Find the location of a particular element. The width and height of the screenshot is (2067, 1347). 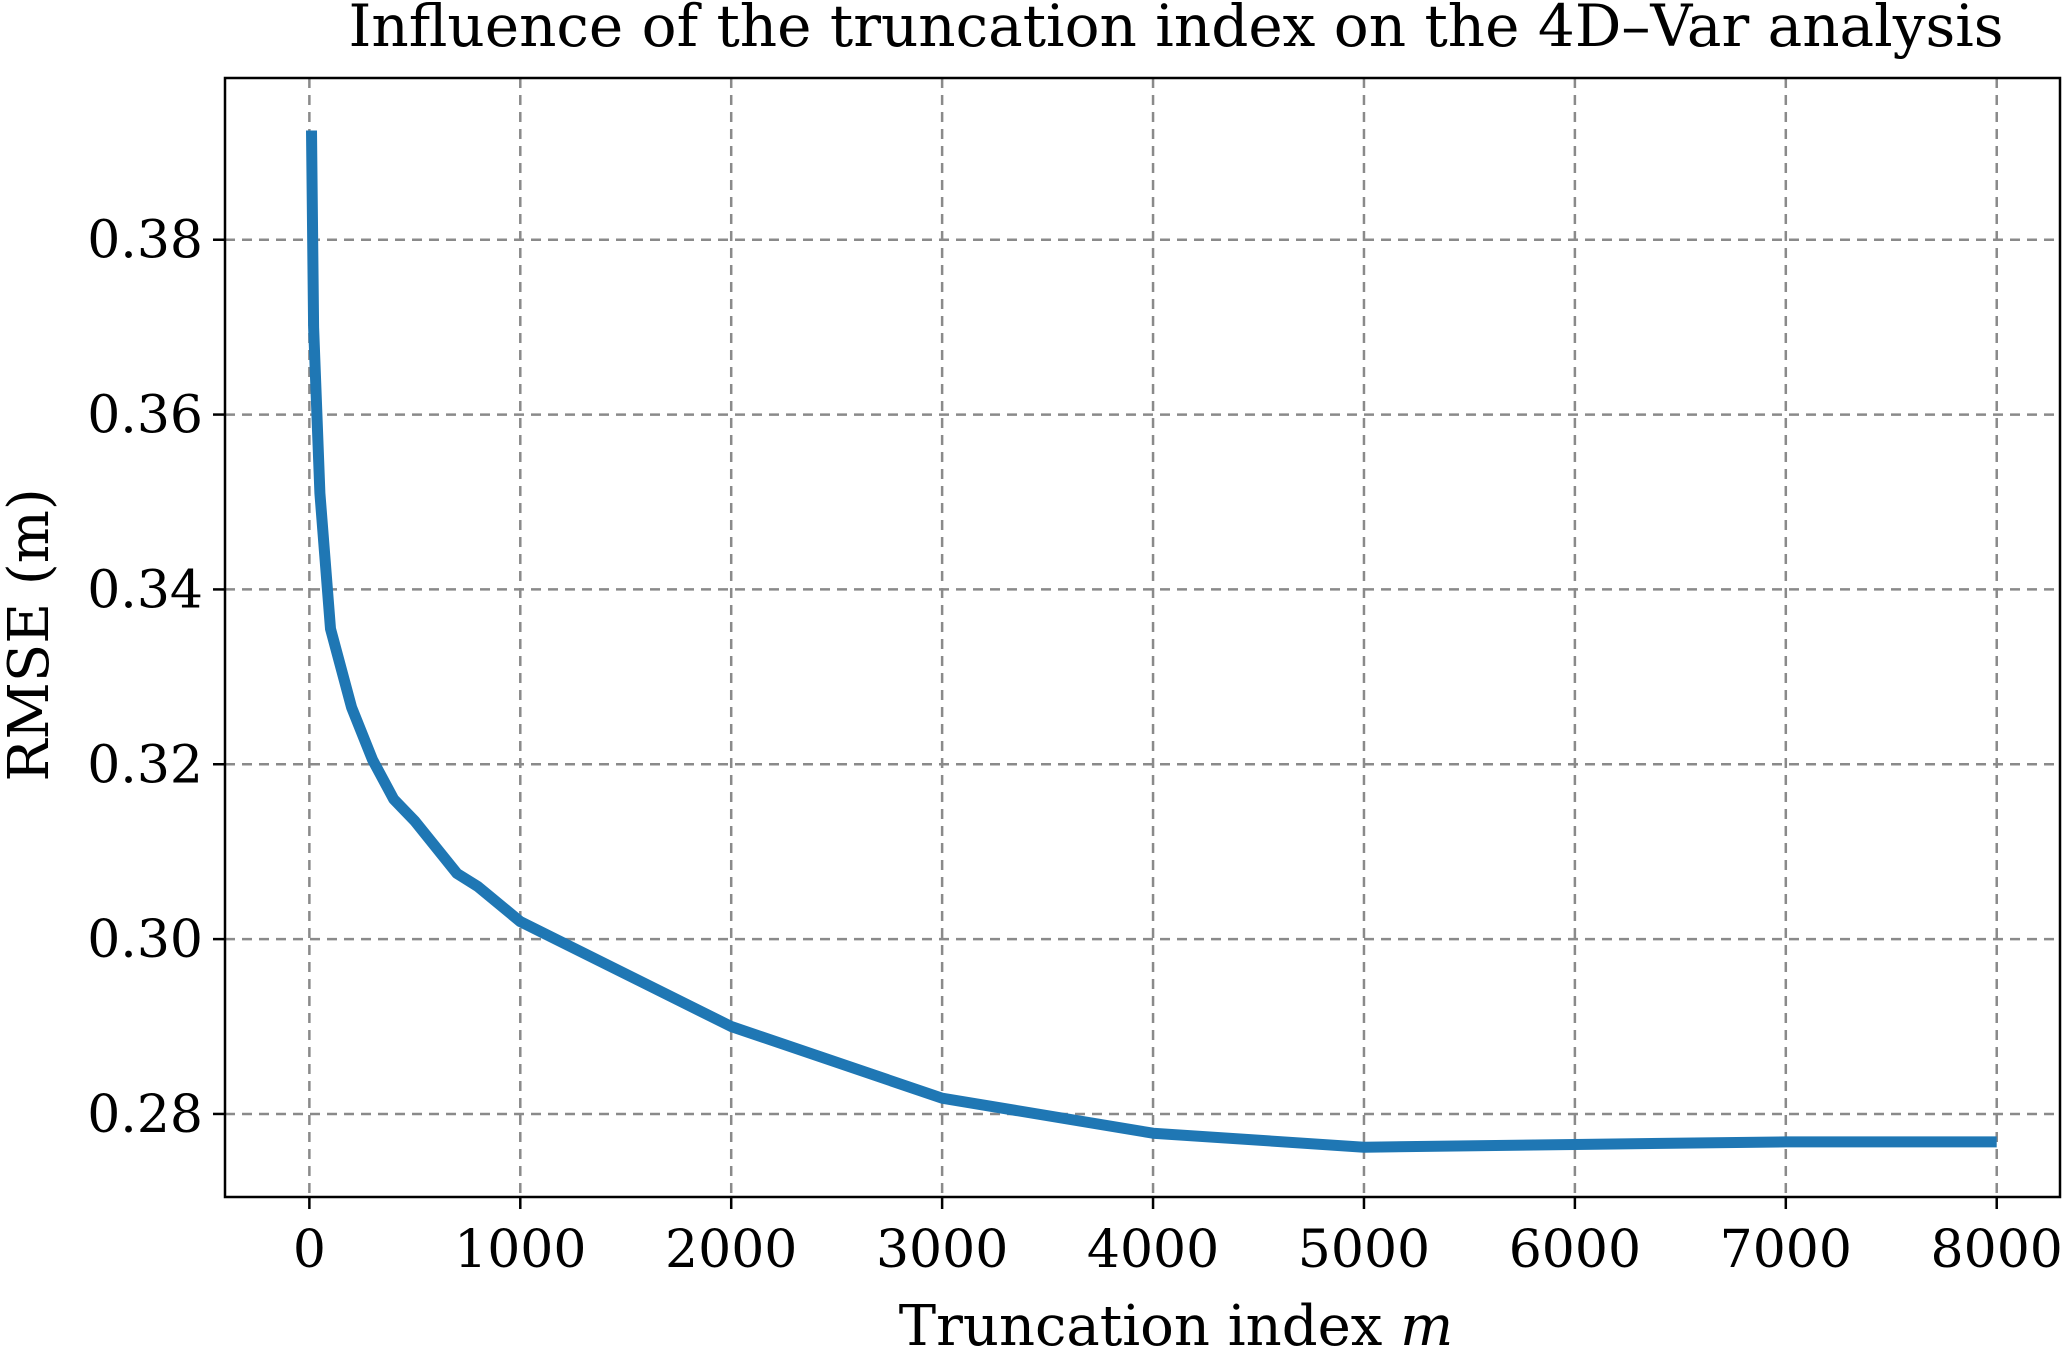

x-tick-label: 1000 is located at coordinates (520, 1250).